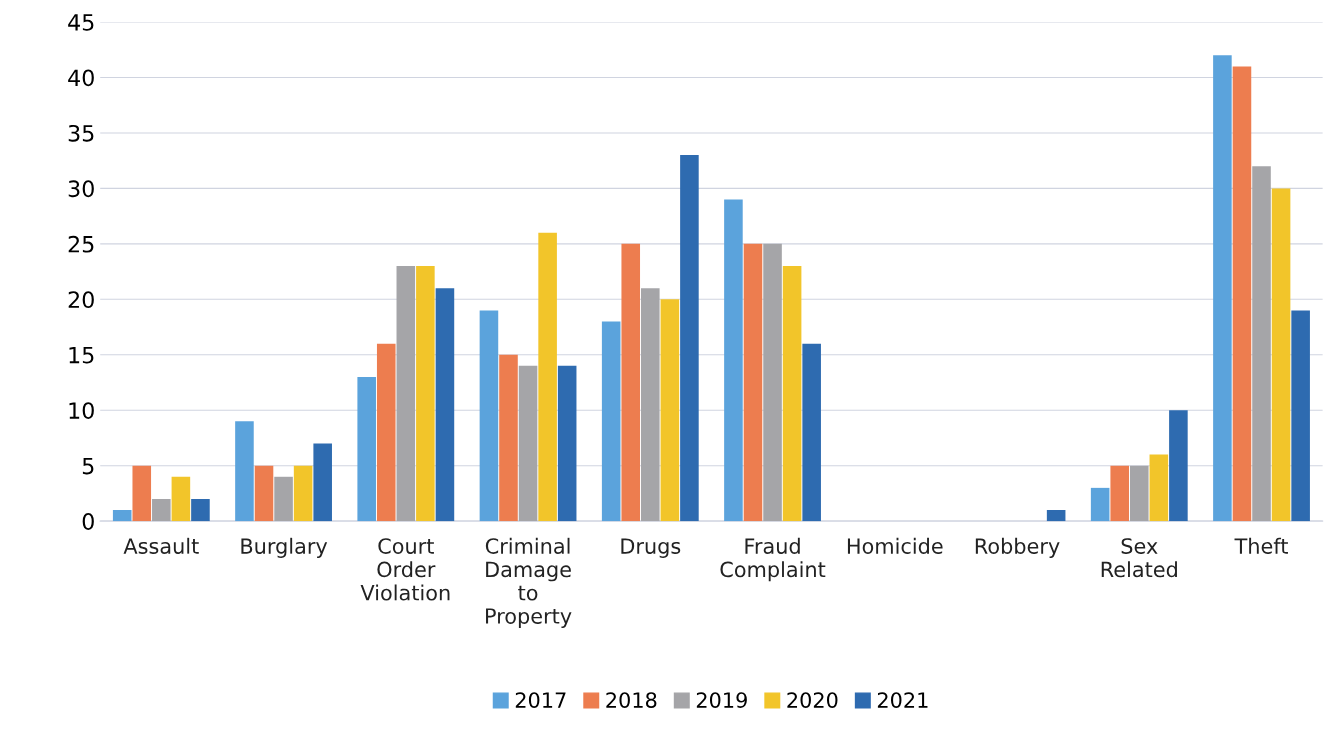 The image size is (1336, 734). Describe the element at coordinates (88, 466) in the screenshot. I see `y-tick-label: 5` at that location.